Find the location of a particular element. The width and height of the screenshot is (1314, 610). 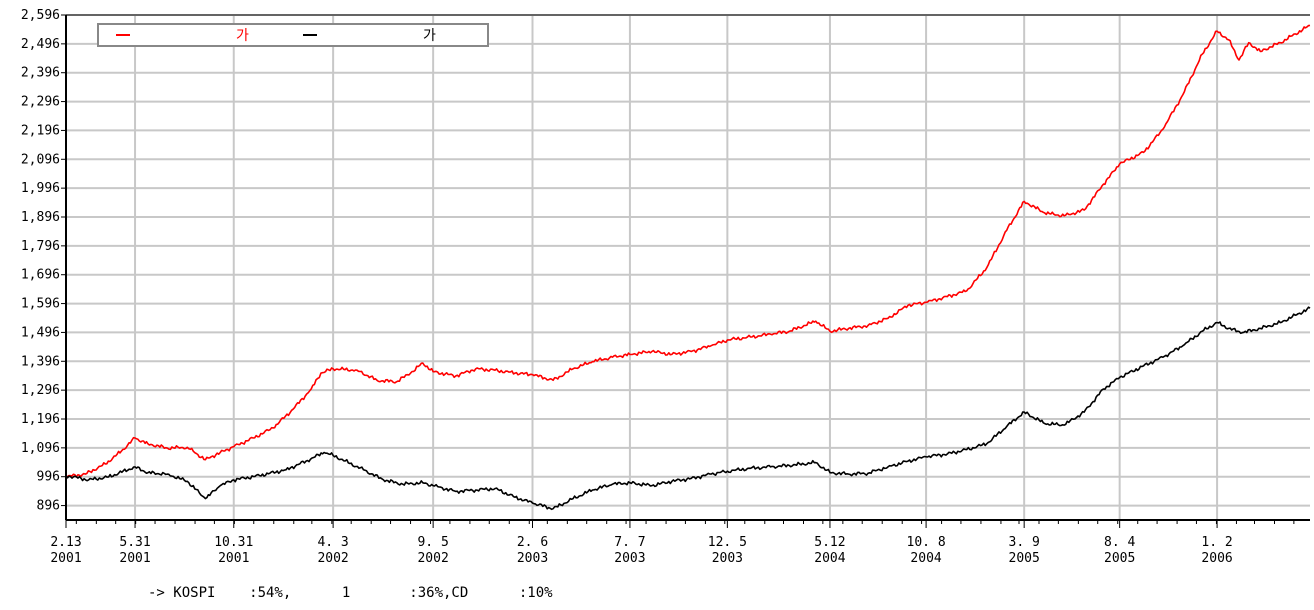

y-tick-label: 996 is located at coordinates (48, 477).